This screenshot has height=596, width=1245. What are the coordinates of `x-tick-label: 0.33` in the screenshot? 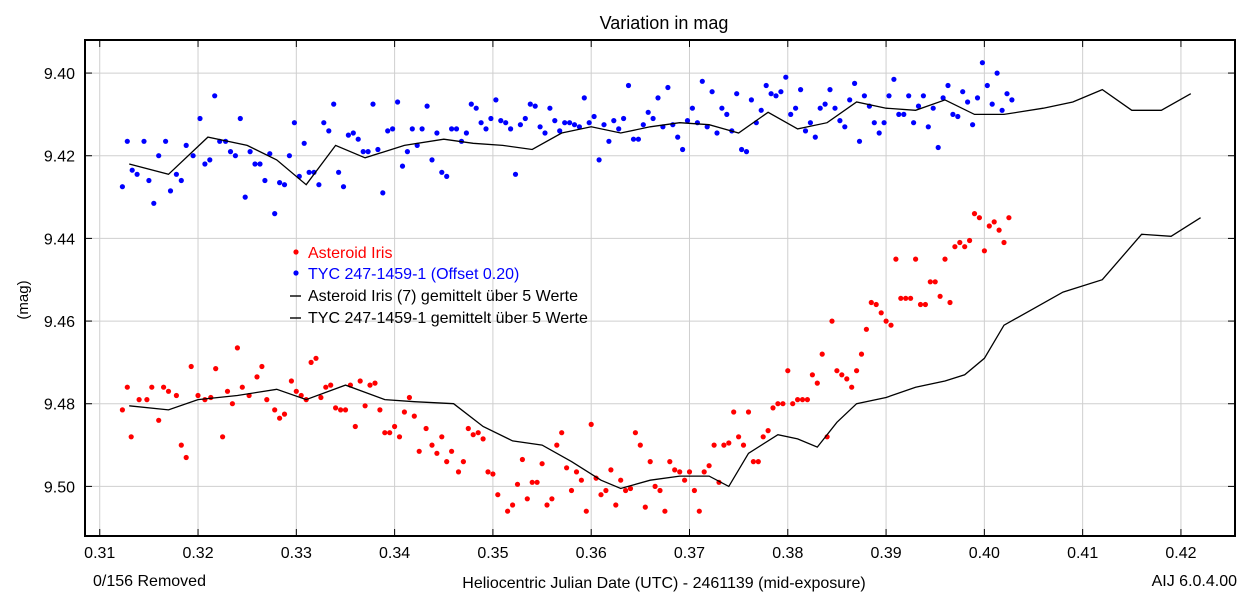 It's located at (296, 553).